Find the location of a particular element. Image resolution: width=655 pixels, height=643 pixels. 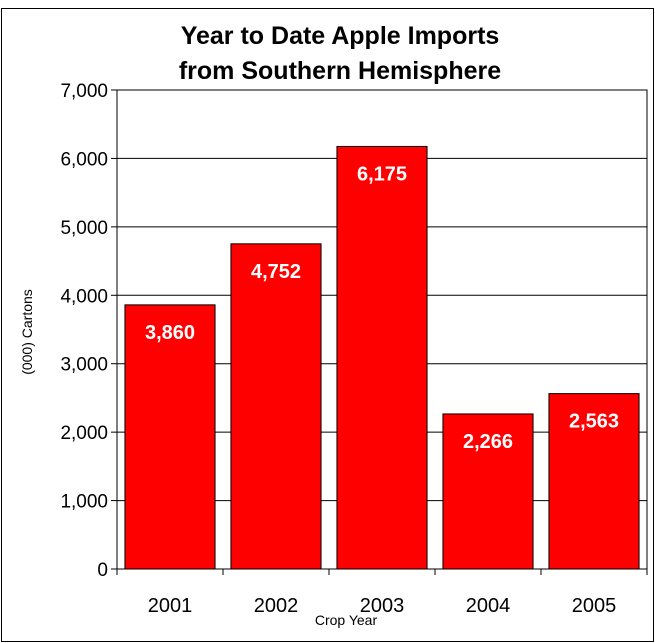

bar-2001 is located at coordinates (170, 437).